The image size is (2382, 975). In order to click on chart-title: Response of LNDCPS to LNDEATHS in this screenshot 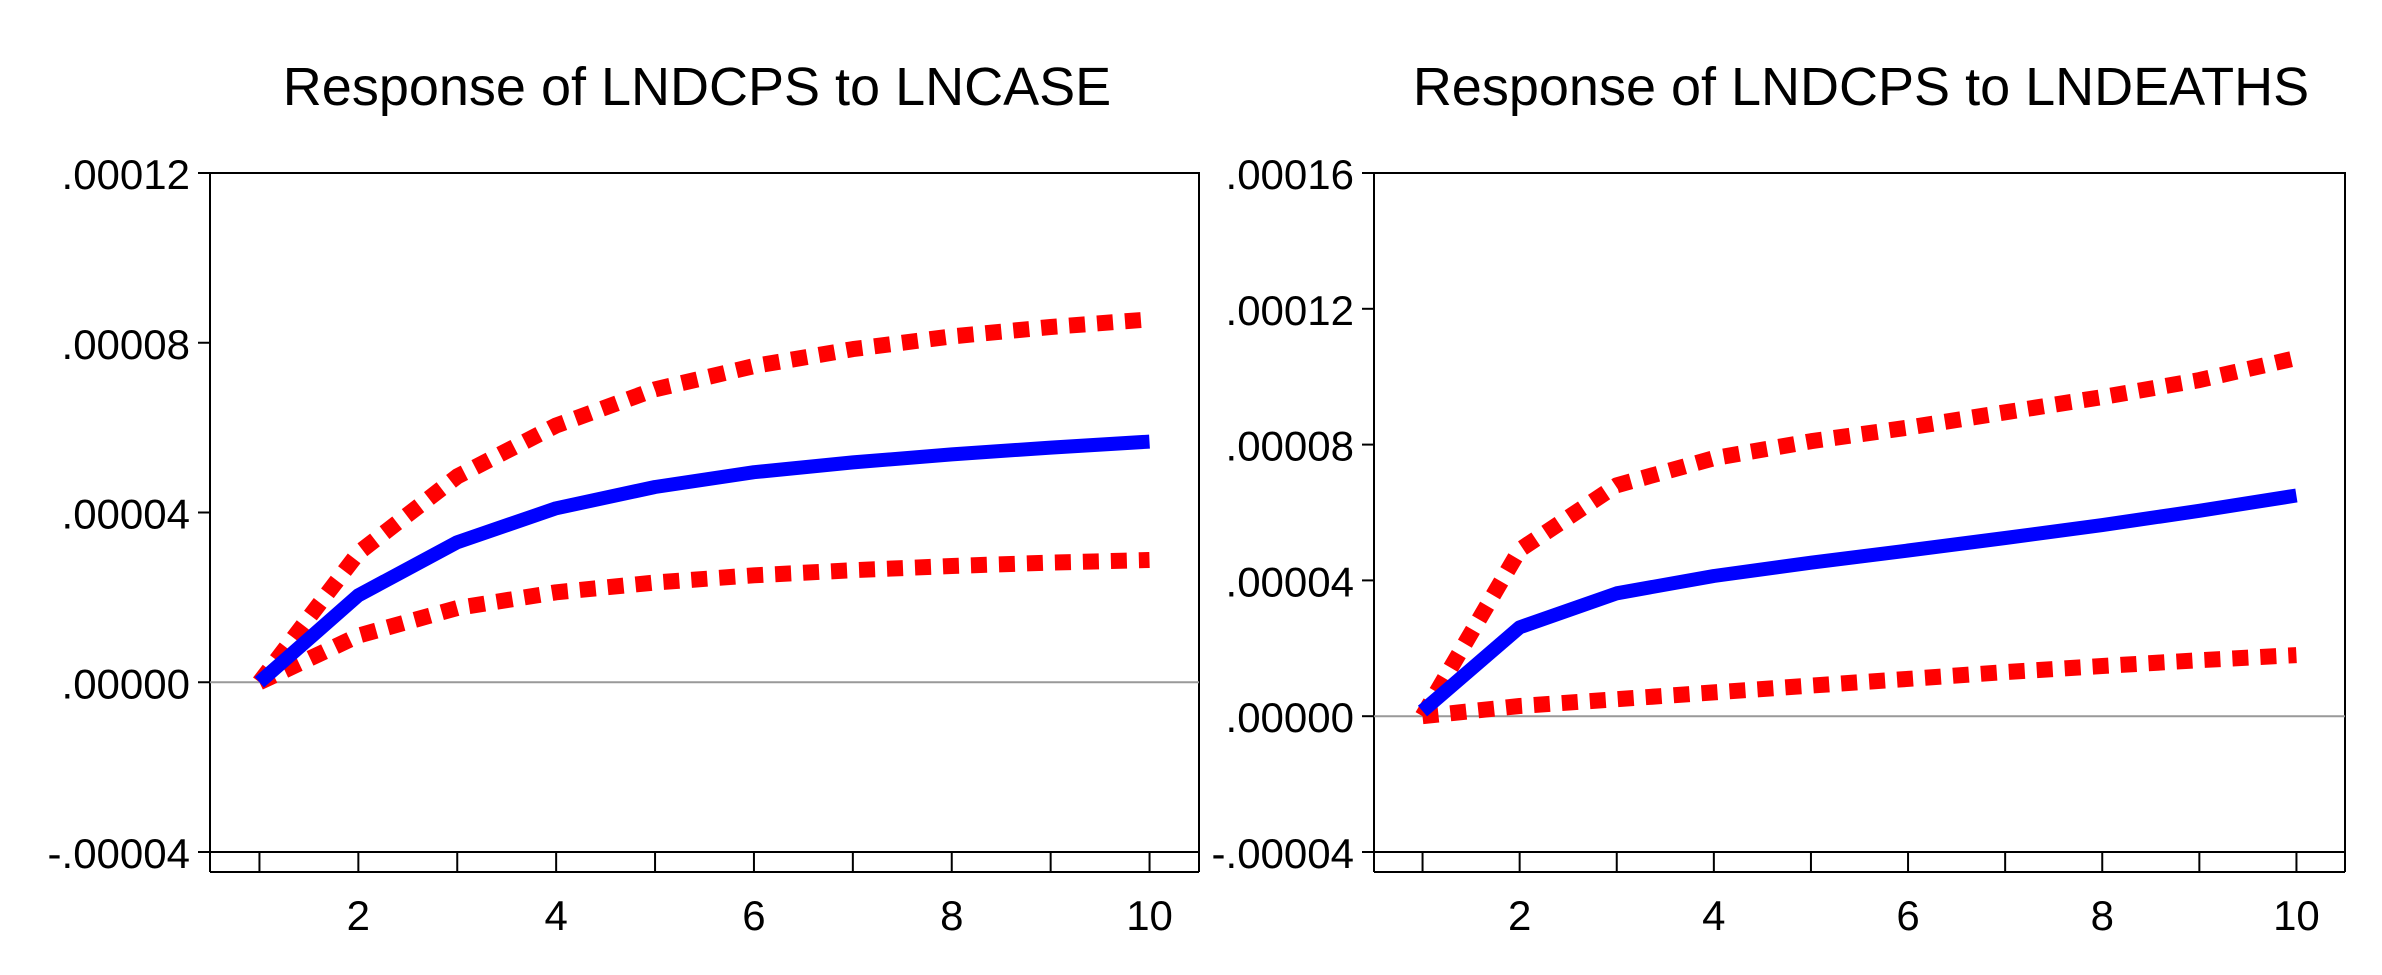, I will do `click(1861, 87)`.